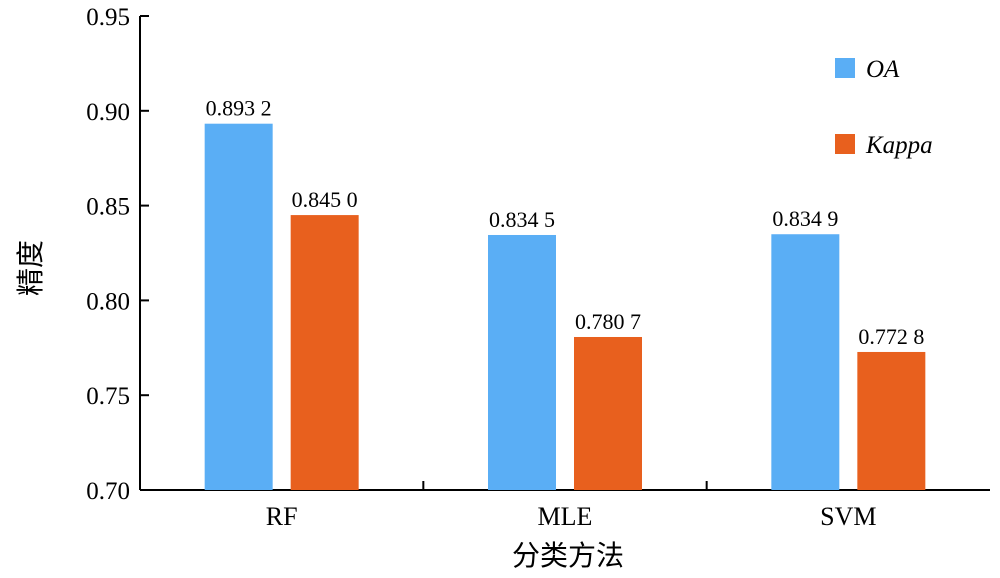 This screenshot has height=578, width=1000. What do you see at coordinates (282, 516) in the screenshot?
I see `x-tick-label: RF` at bounding box center [282, 516].